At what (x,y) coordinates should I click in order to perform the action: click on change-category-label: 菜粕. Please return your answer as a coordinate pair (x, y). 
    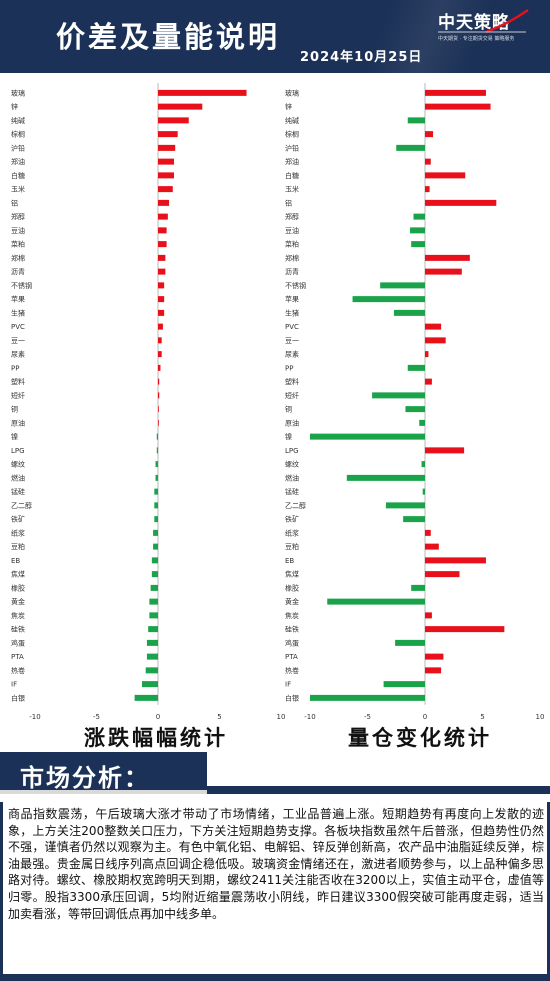
    Looking at the image, I should click on (18, 244).